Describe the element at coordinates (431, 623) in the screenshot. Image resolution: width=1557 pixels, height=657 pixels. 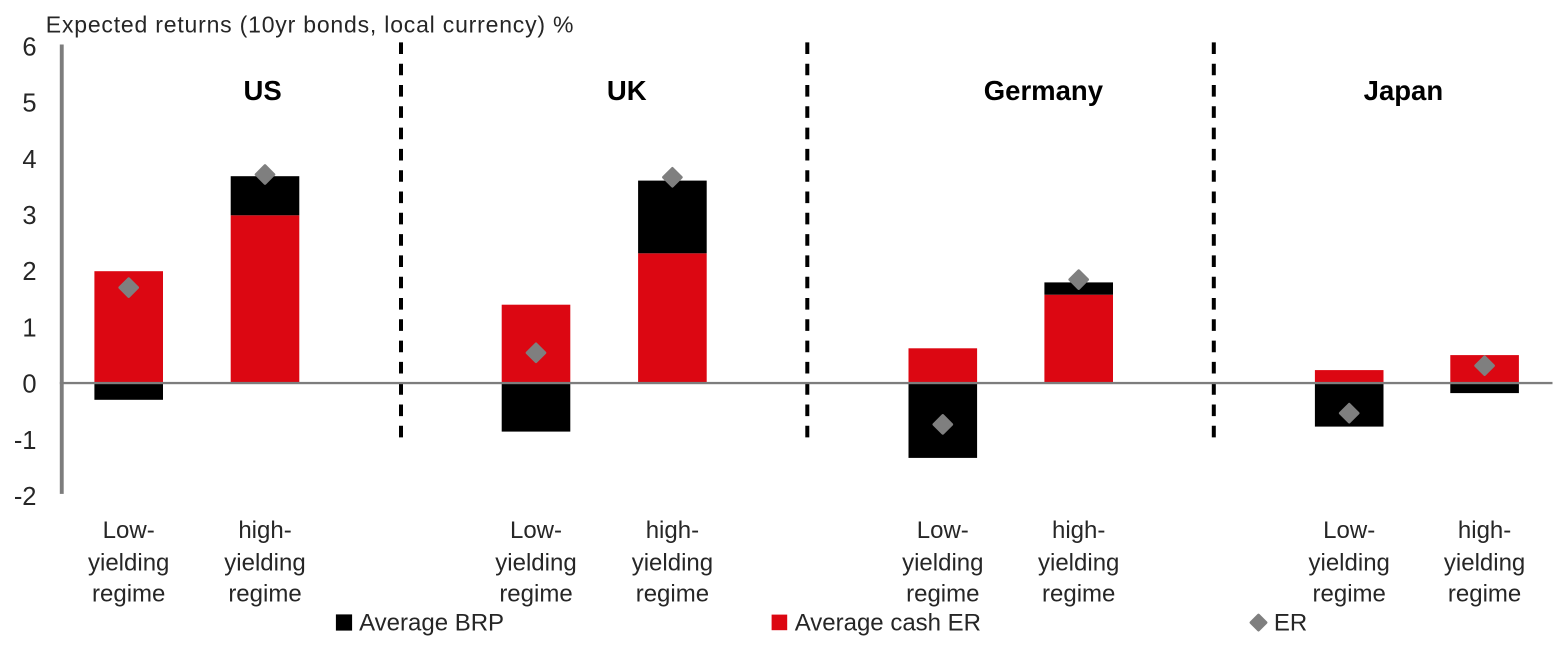
I see `svg-text: Average BRP` at that location.